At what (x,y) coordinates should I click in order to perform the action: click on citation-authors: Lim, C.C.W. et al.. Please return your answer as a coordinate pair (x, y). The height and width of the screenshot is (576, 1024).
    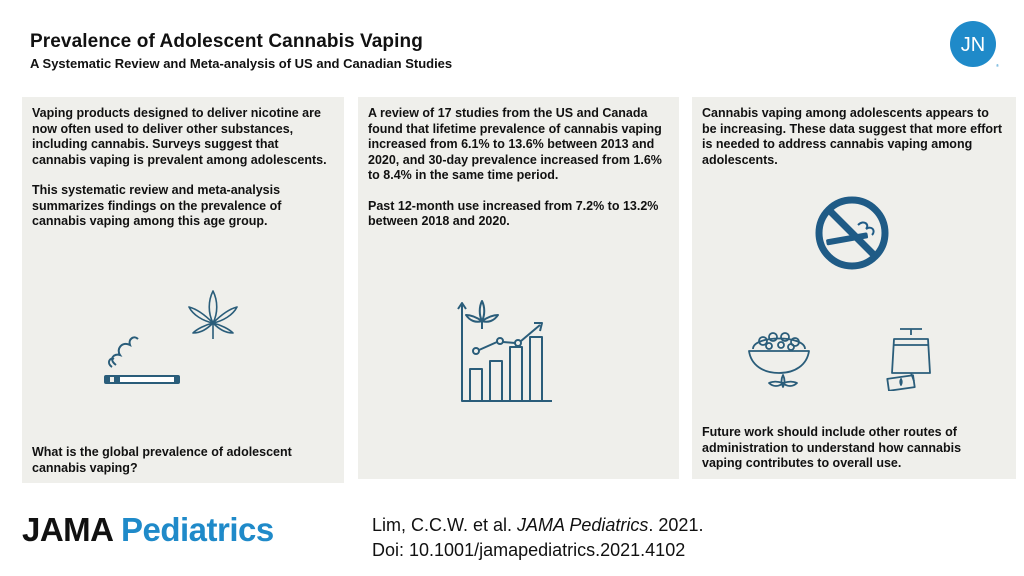
    Looking at the image, I should click on (445, 525).